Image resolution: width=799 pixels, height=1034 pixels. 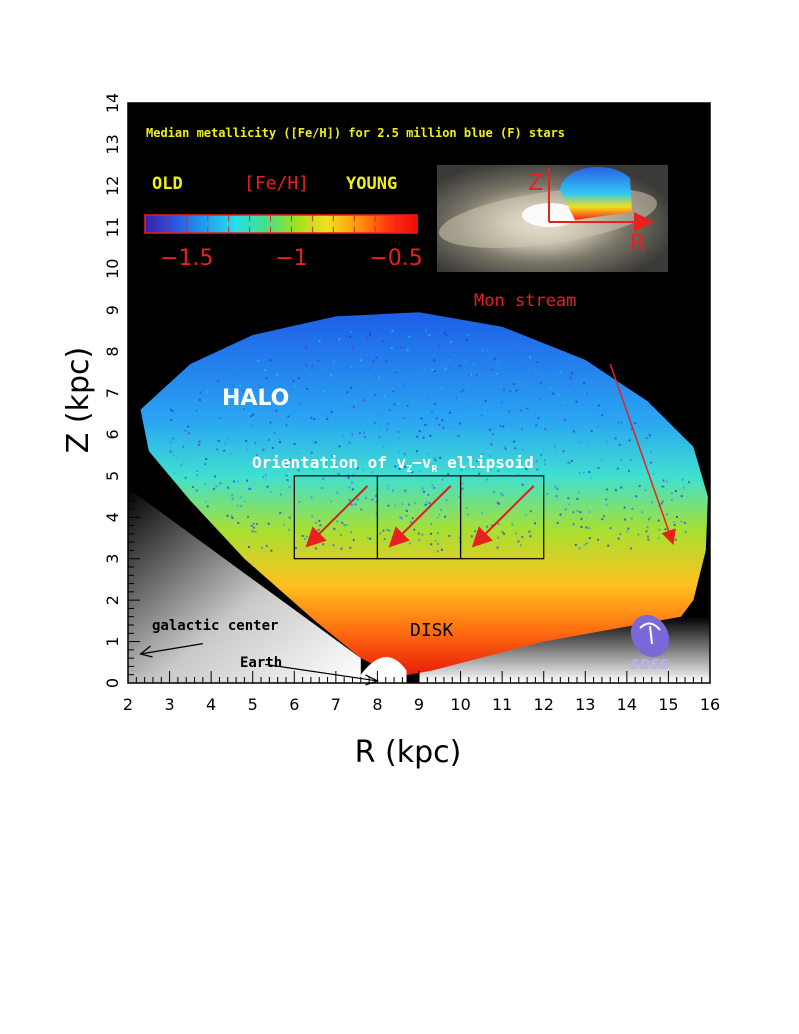 I want to click on y-tick-label: 9, so click(x=112, y=310).